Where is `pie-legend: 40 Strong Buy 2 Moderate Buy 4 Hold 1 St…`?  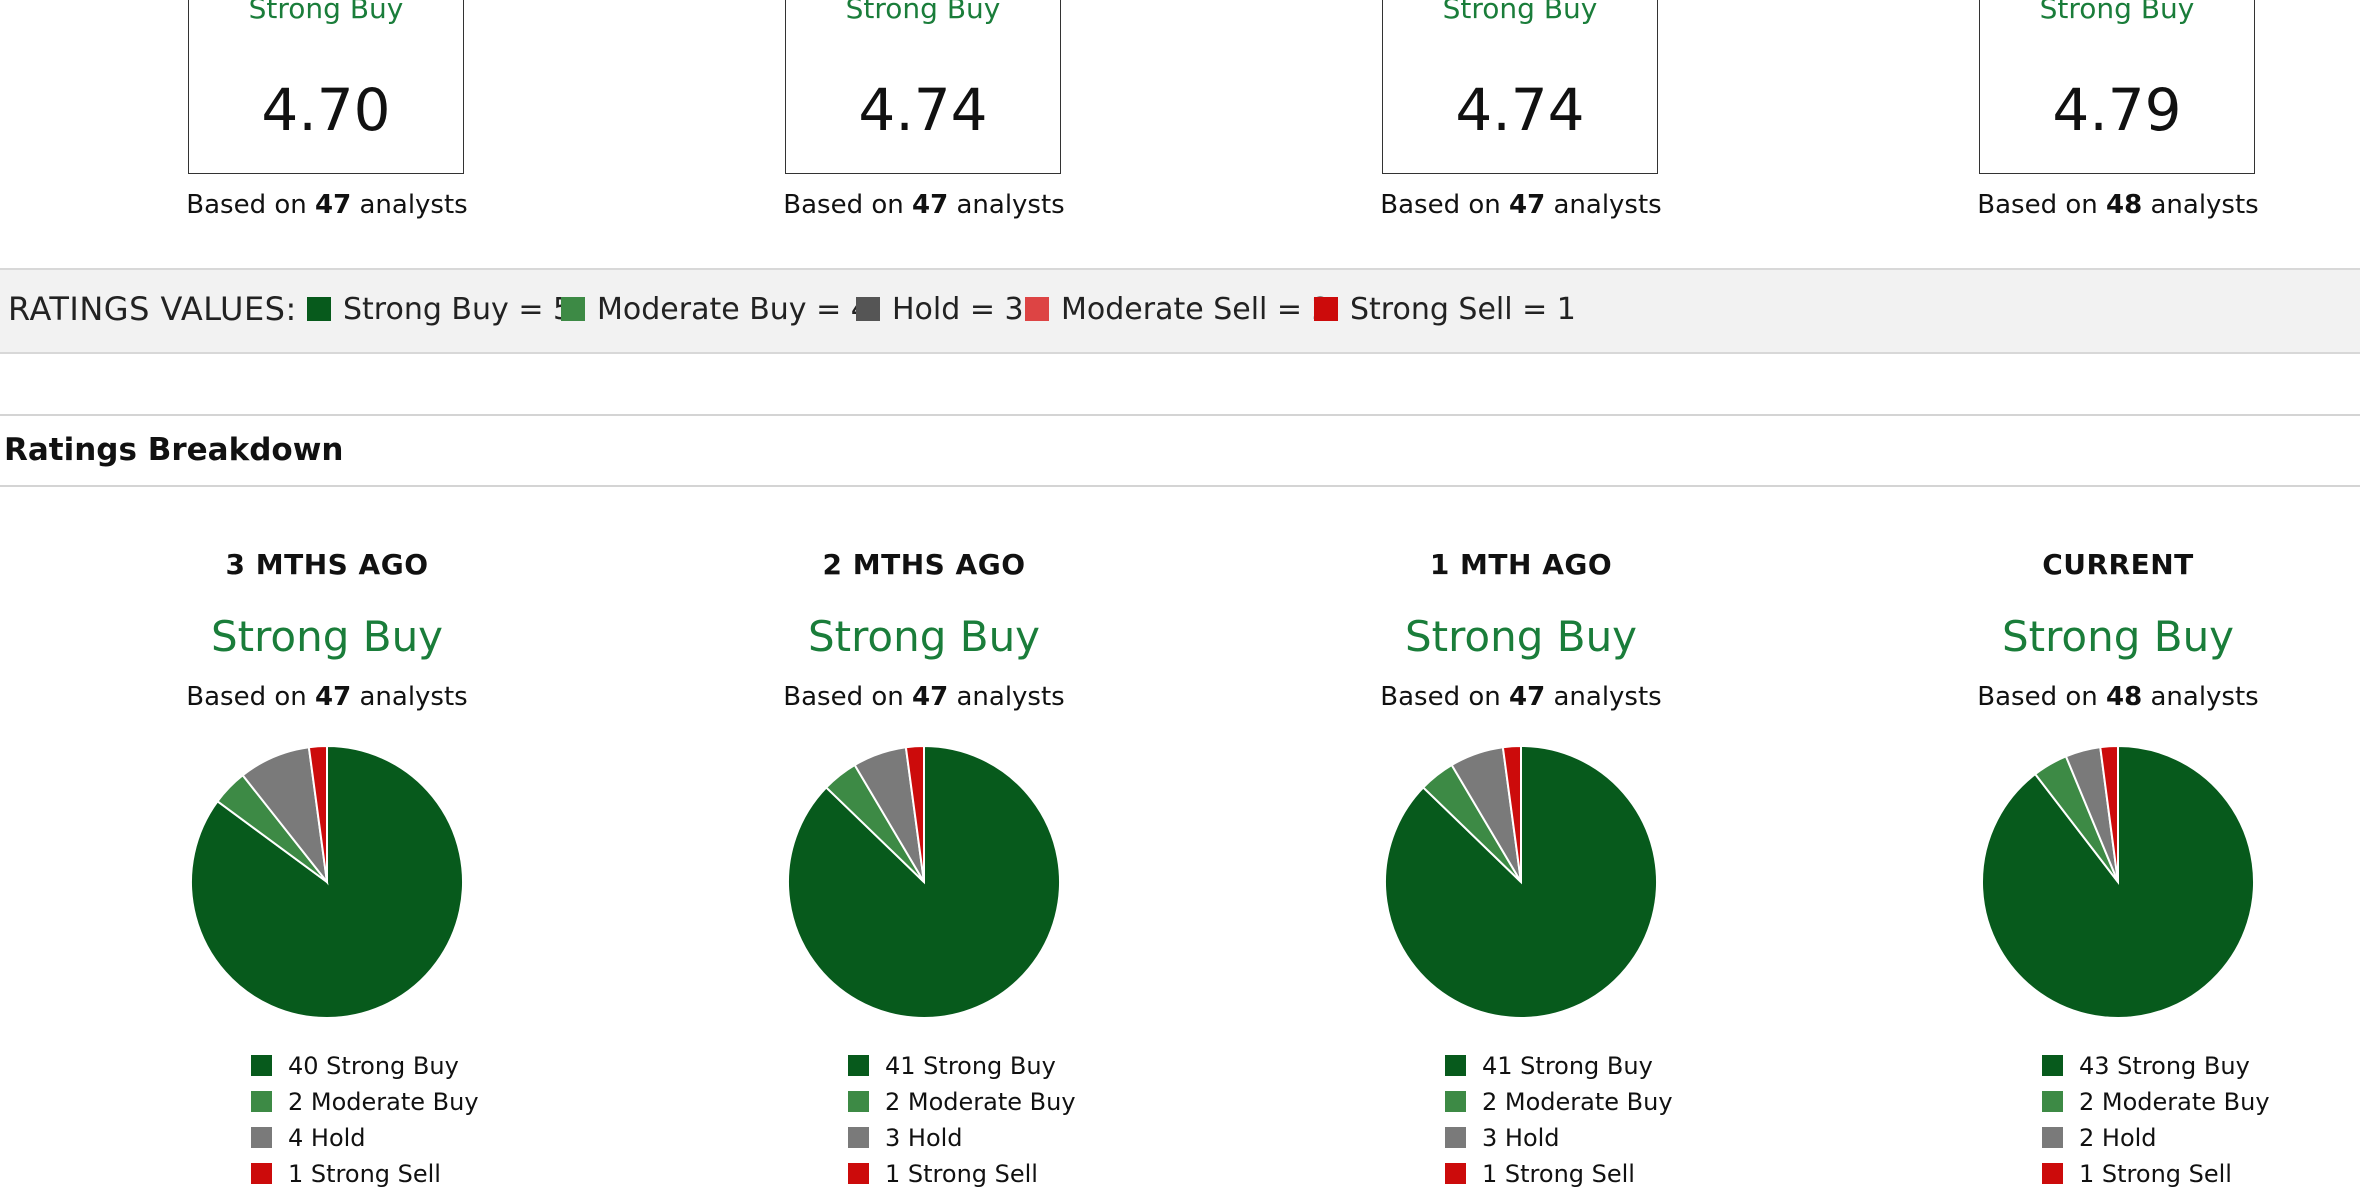 pie-legend: 40 Strong Buy 2 Moderate Buy 4 Hold 1 St… is located at coordinates (365, 1126).